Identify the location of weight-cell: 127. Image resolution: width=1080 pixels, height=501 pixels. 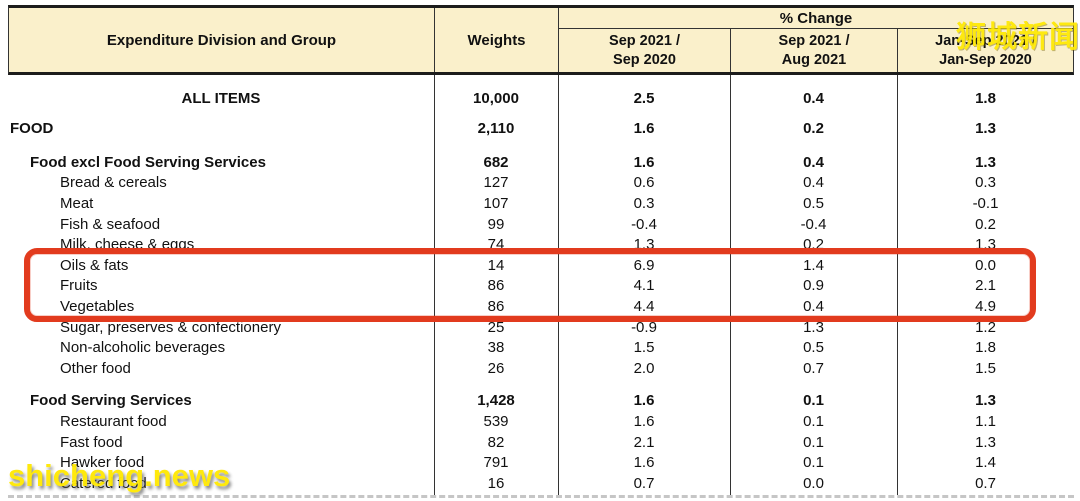
(496, 183).